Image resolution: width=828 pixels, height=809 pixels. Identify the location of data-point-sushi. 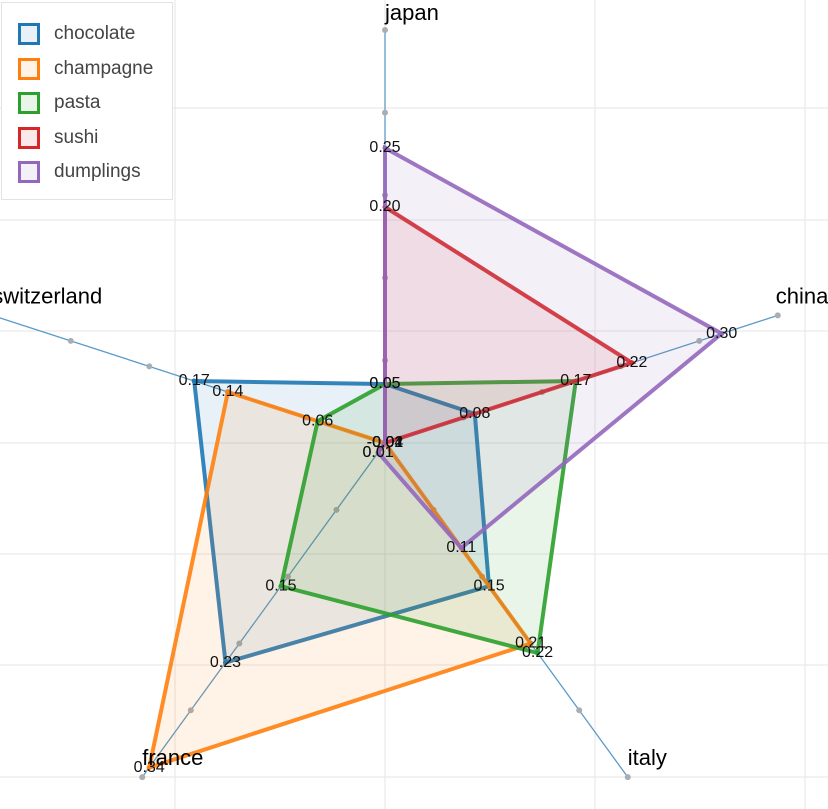
(632, 363).